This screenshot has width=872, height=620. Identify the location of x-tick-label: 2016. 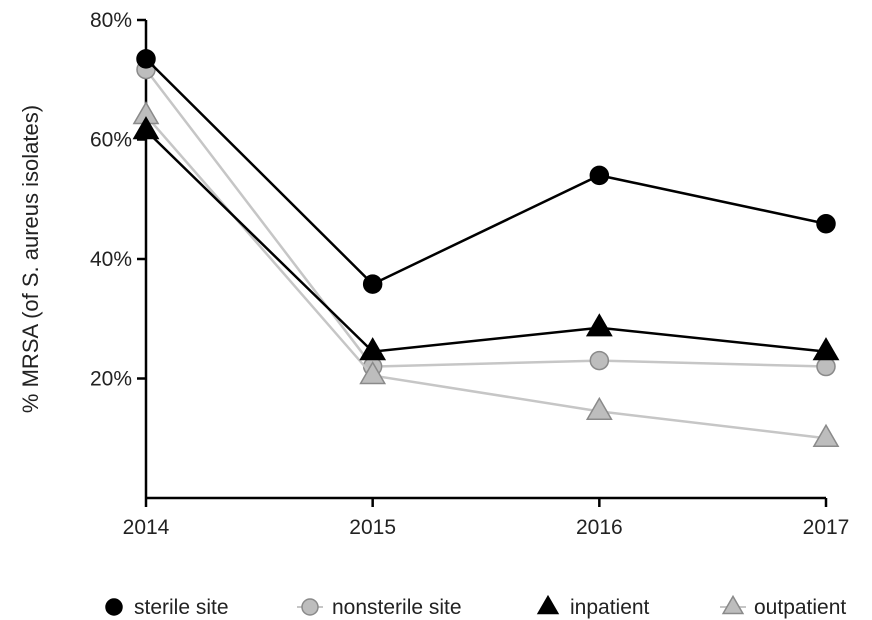
(599, 527).